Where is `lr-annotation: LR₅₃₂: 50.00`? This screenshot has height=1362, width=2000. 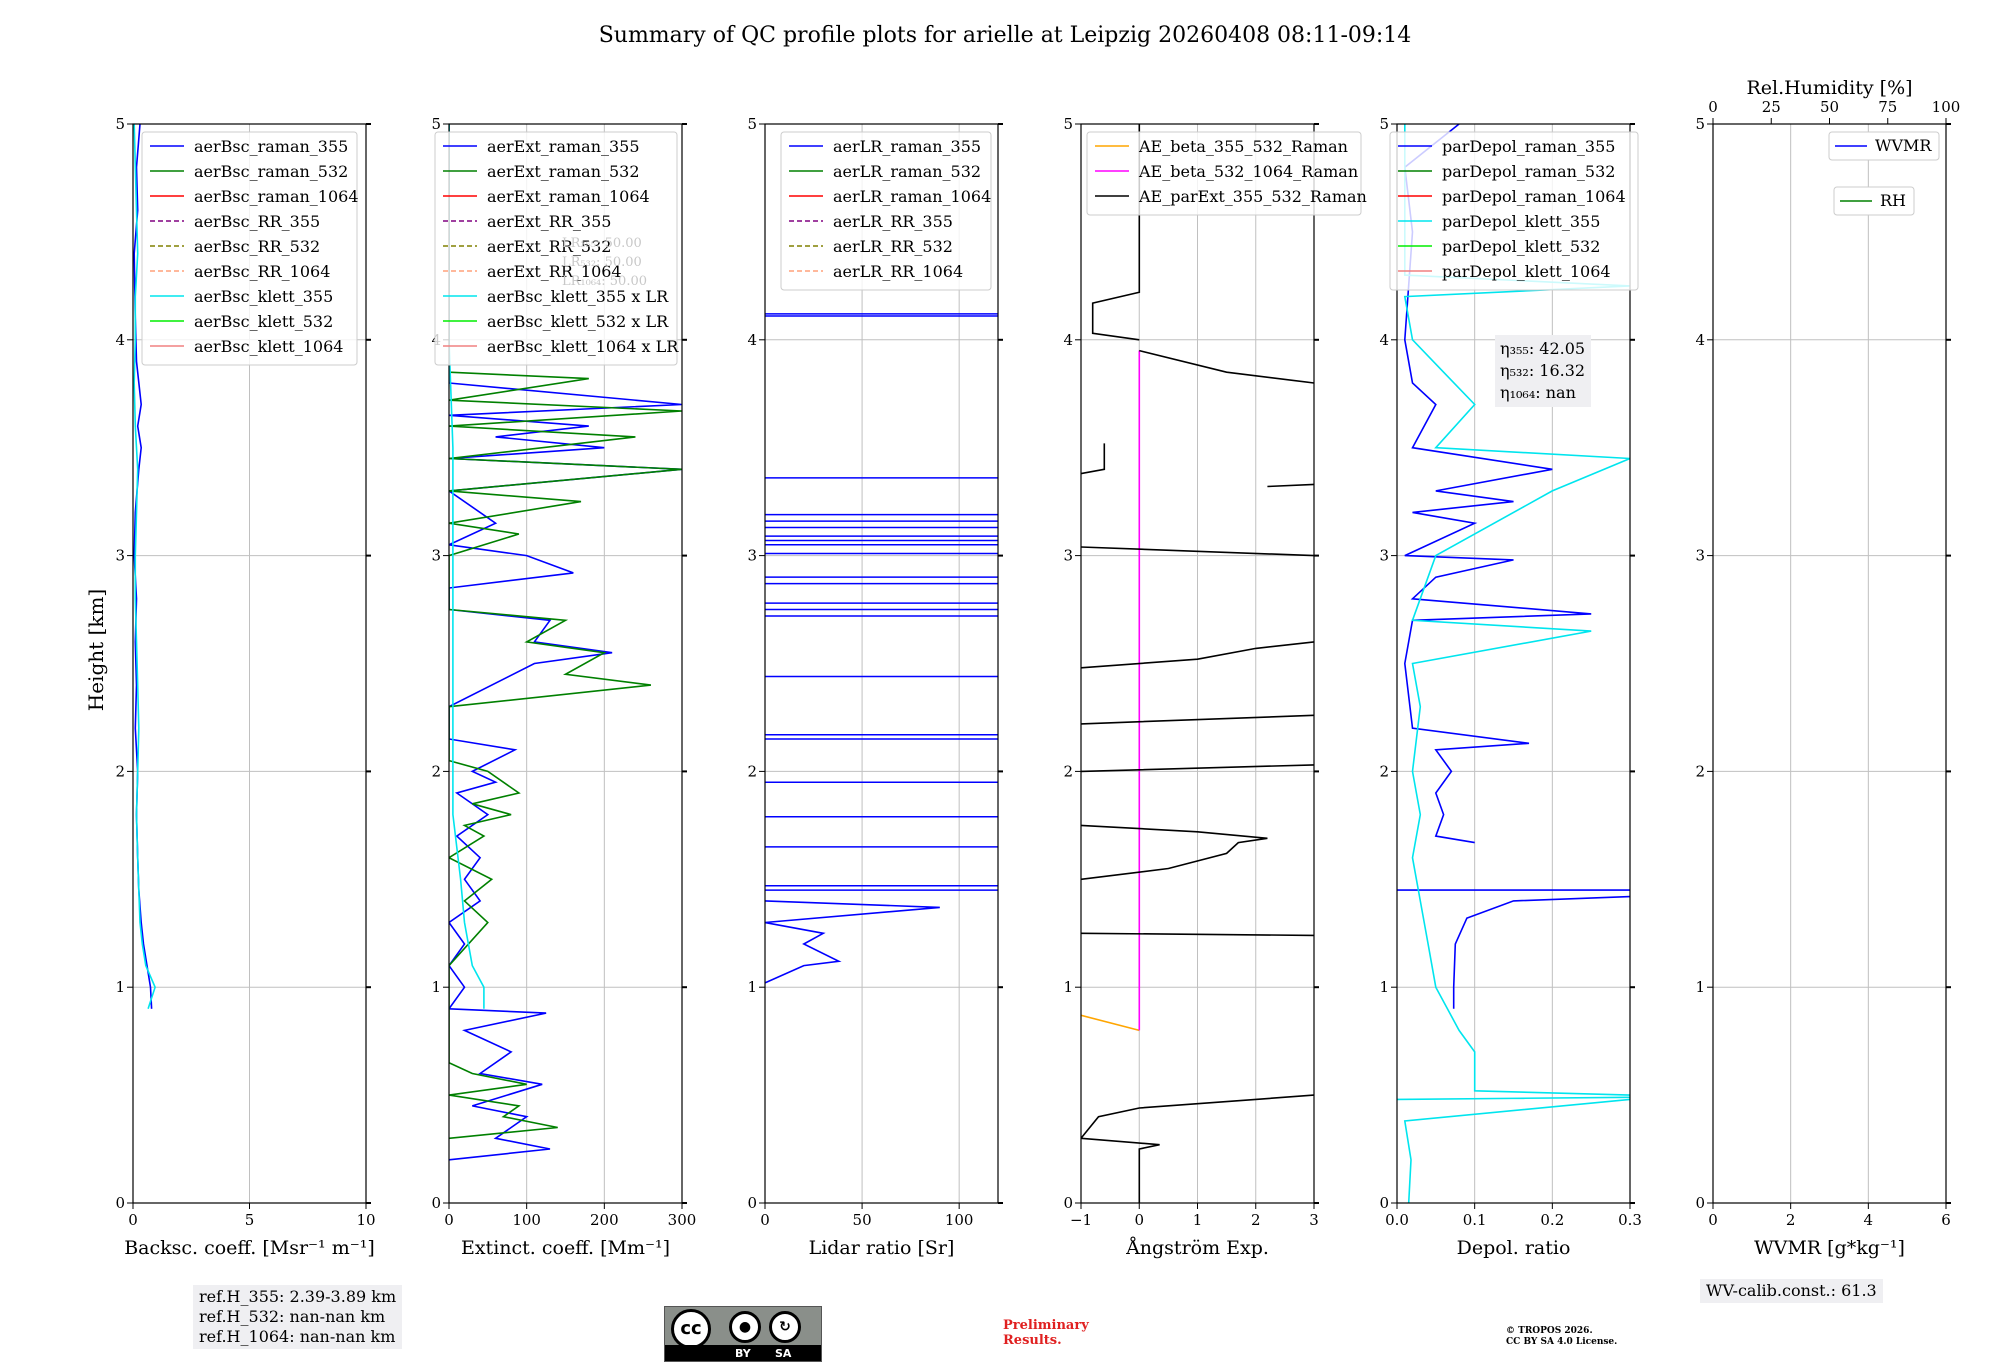 lr-annotation: LR₅₃₂: 50.00 is located at coordinates (602, 262).